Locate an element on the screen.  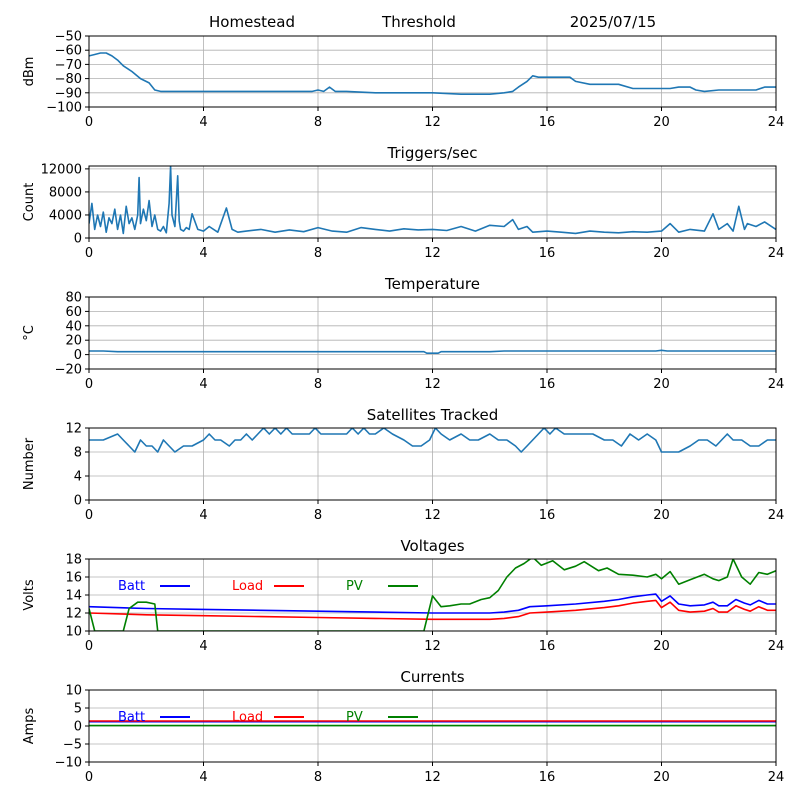
panel-title: Temperature is located at coordinates (432, 284).